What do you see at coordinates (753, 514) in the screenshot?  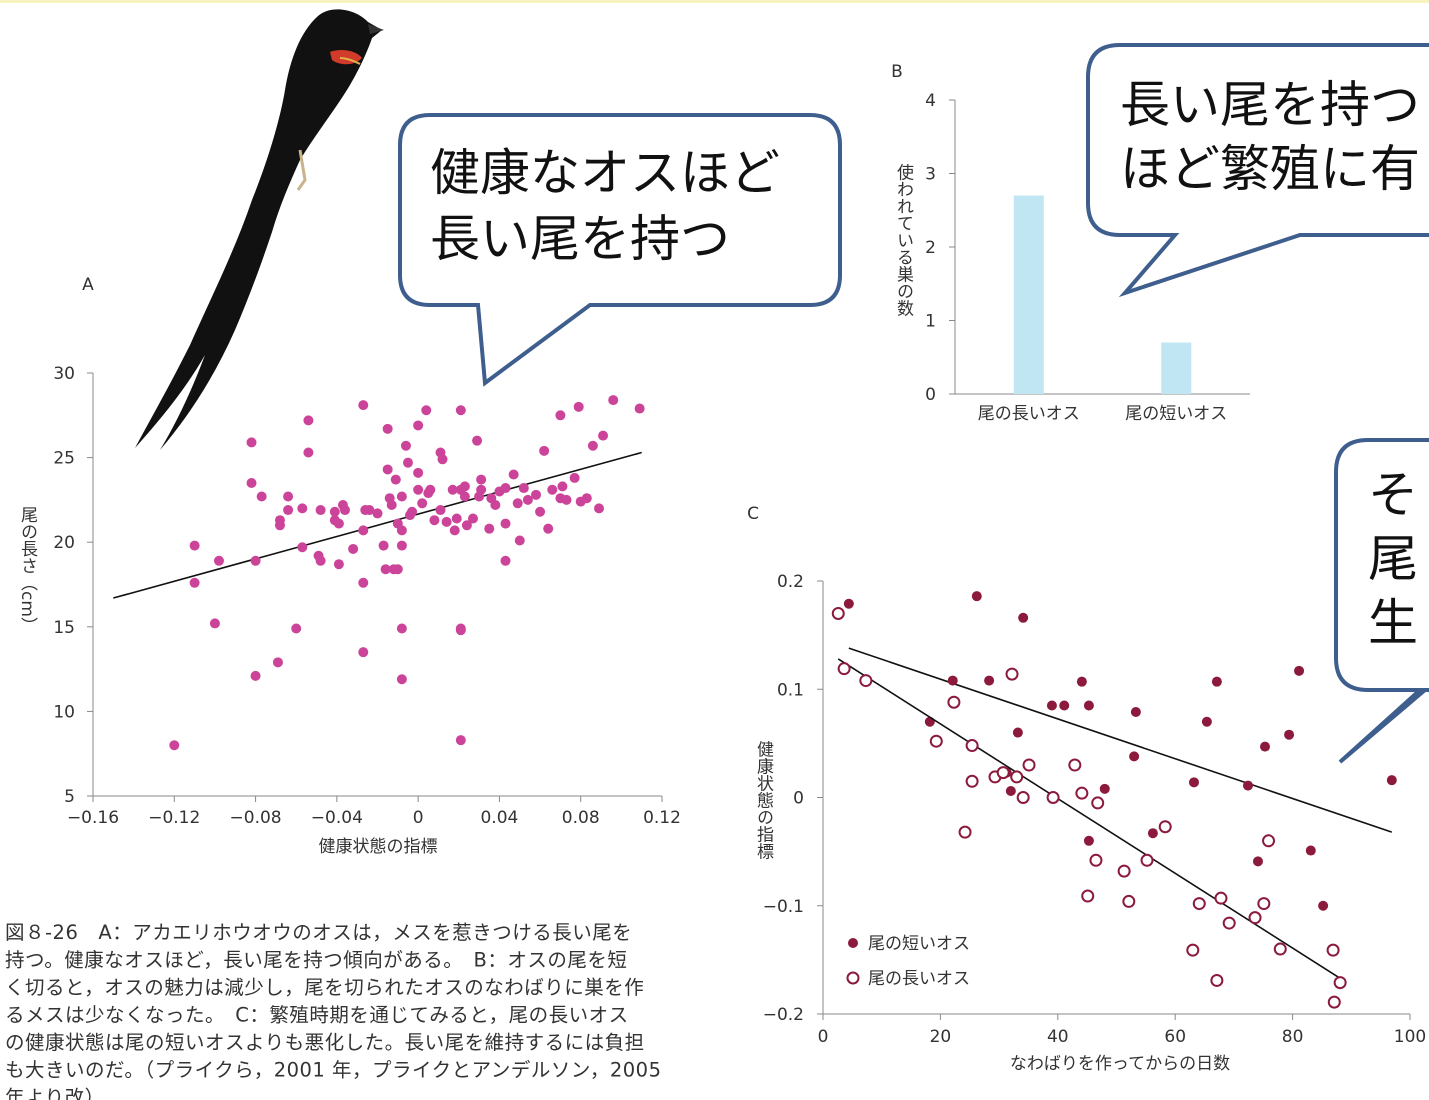 I see `panel-label: C` at bounding box center [753, 514].